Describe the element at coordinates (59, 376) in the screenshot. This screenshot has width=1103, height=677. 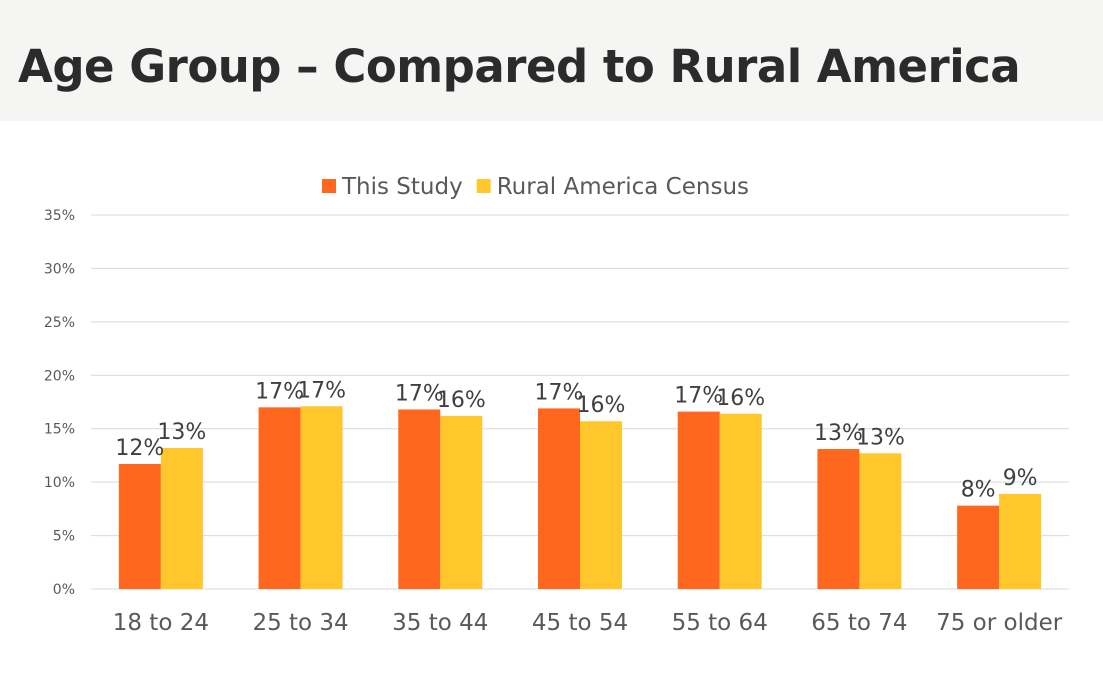
I see `y-tick-label: 20%` at that location.